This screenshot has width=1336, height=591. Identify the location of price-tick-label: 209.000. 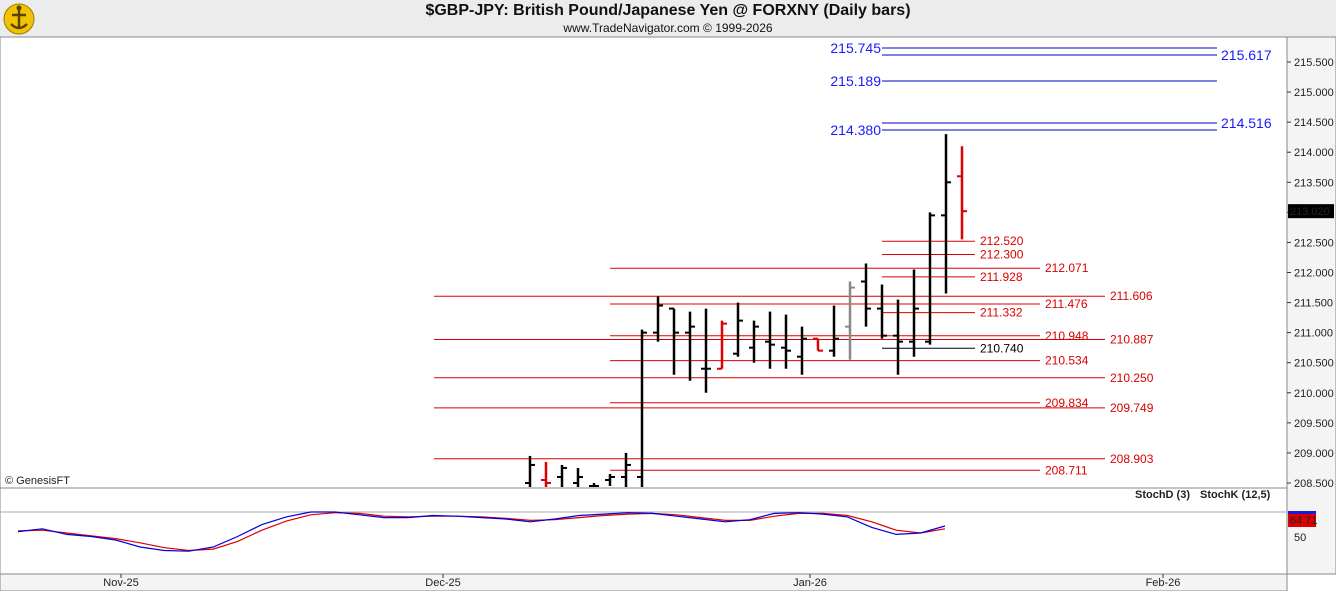
(1314, 454).